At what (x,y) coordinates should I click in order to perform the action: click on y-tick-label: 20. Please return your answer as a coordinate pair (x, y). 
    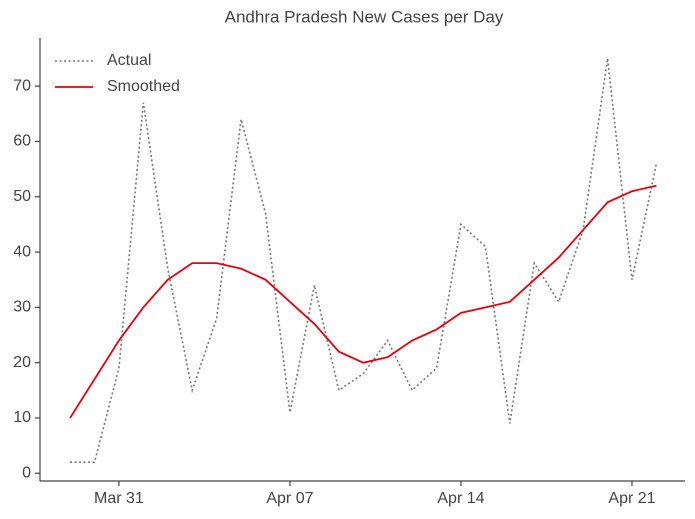
    Looking at the image, I should click on (22, 362).